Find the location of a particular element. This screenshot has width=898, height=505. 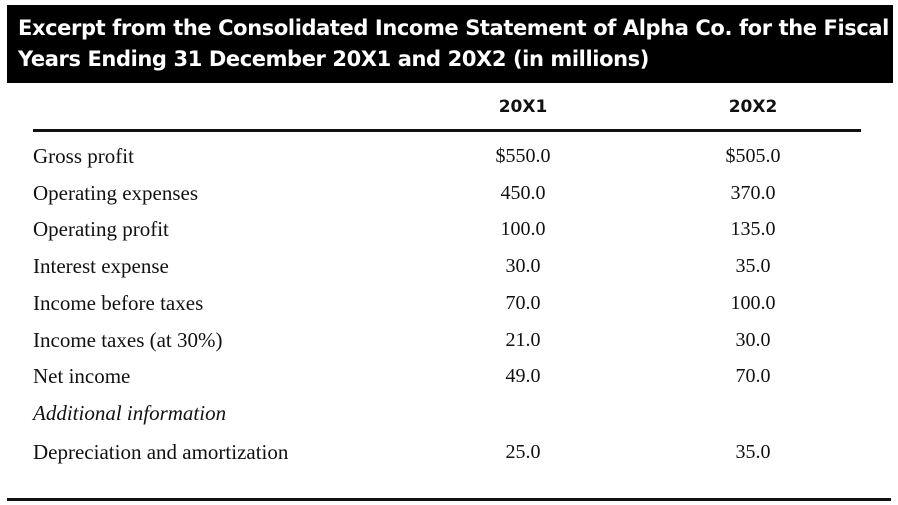

row-label-interest-expense: Interest expense is located at coordinates (101, 266).